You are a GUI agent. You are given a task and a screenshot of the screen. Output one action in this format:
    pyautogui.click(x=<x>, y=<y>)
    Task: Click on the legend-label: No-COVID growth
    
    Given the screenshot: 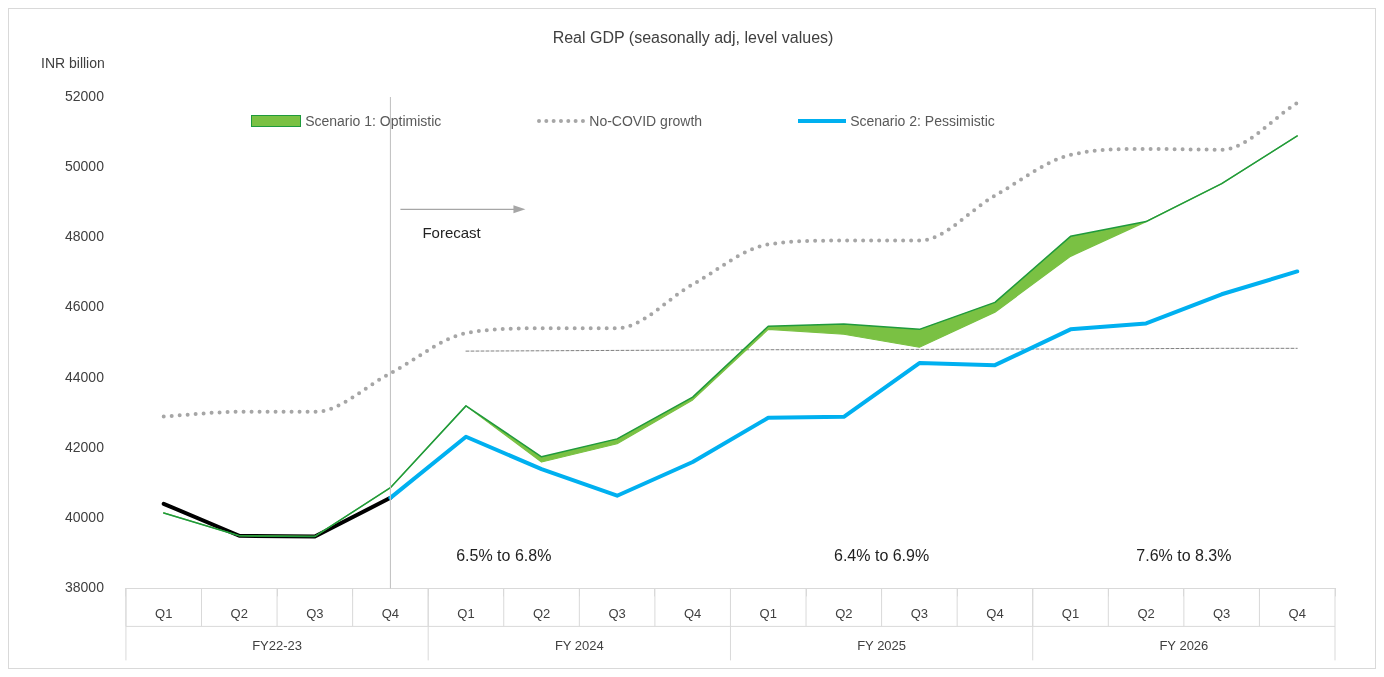 What is the action you would take?
    pyautogui.click(x=646, y=121)
    